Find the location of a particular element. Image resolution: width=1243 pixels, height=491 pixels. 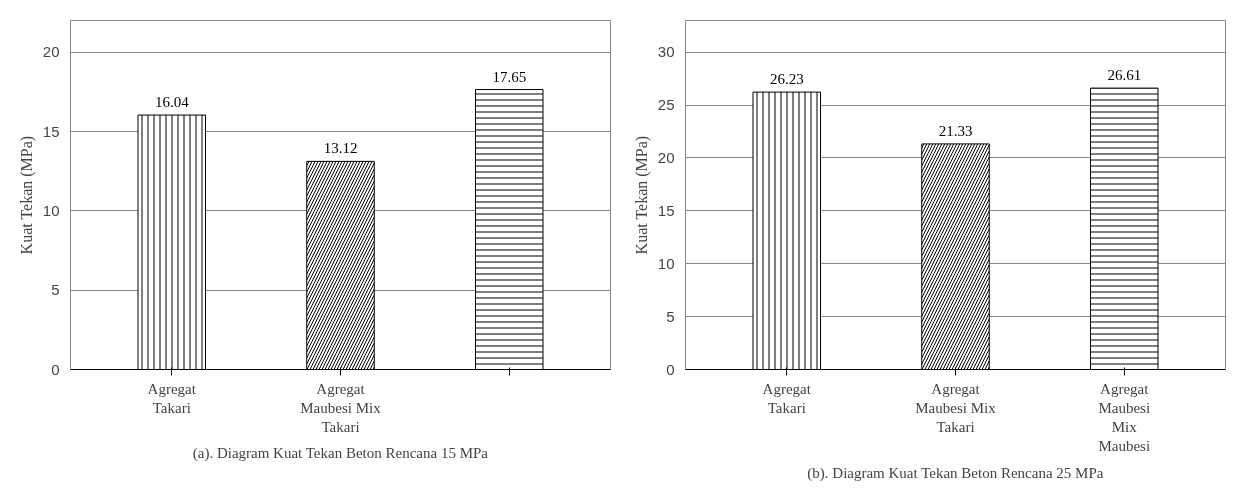

y-tick-label: 30 is located at coordinates (666, 52).